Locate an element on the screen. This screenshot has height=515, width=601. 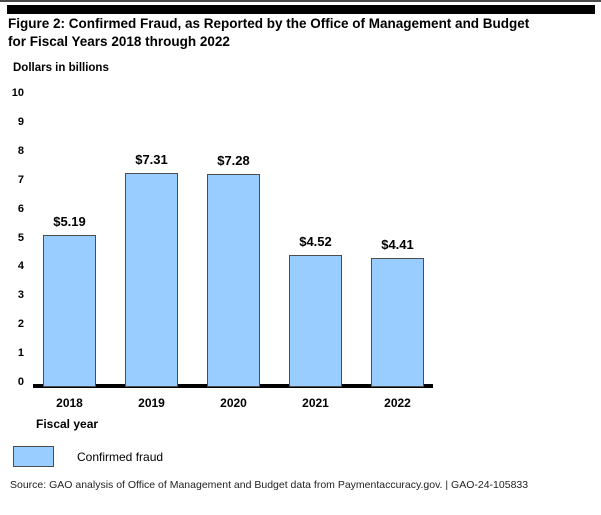
bar-2022 is located at coordinates (397, 323).